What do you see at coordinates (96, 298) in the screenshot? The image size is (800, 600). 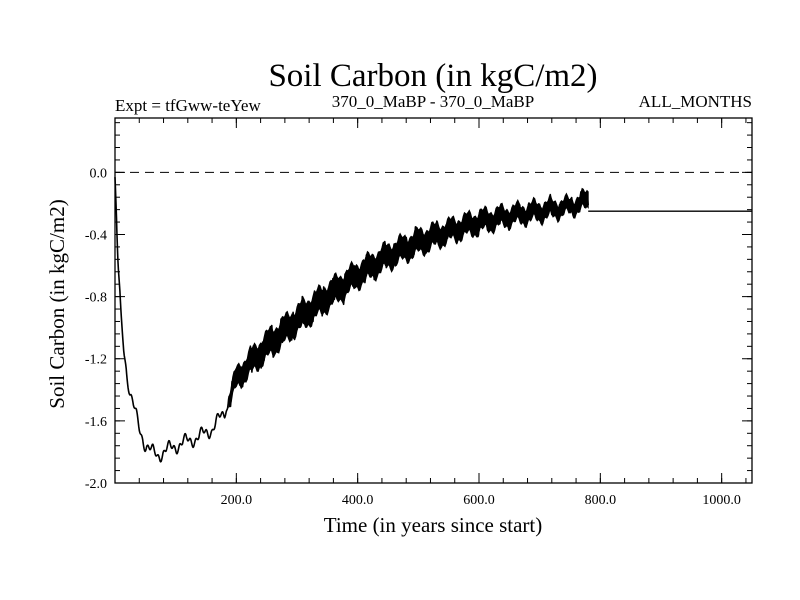 I see `y-tick-label: -0.8` at bounding box center [96, 298].